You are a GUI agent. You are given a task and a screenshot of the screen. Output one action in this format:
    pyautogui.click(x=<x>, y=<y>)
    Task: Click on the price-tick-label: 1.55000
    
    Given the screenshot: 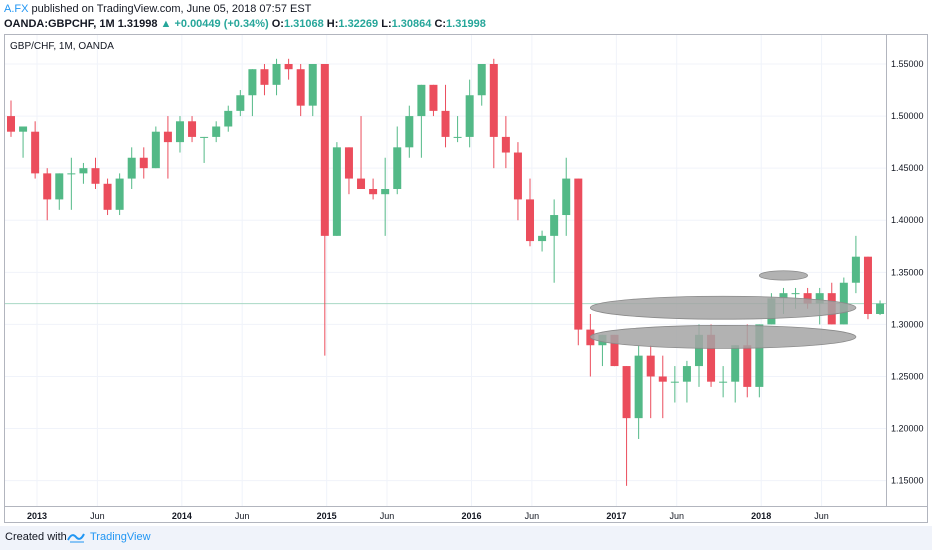 What is the action you would take?
    pyautogui.click(x=907, y=64)
    